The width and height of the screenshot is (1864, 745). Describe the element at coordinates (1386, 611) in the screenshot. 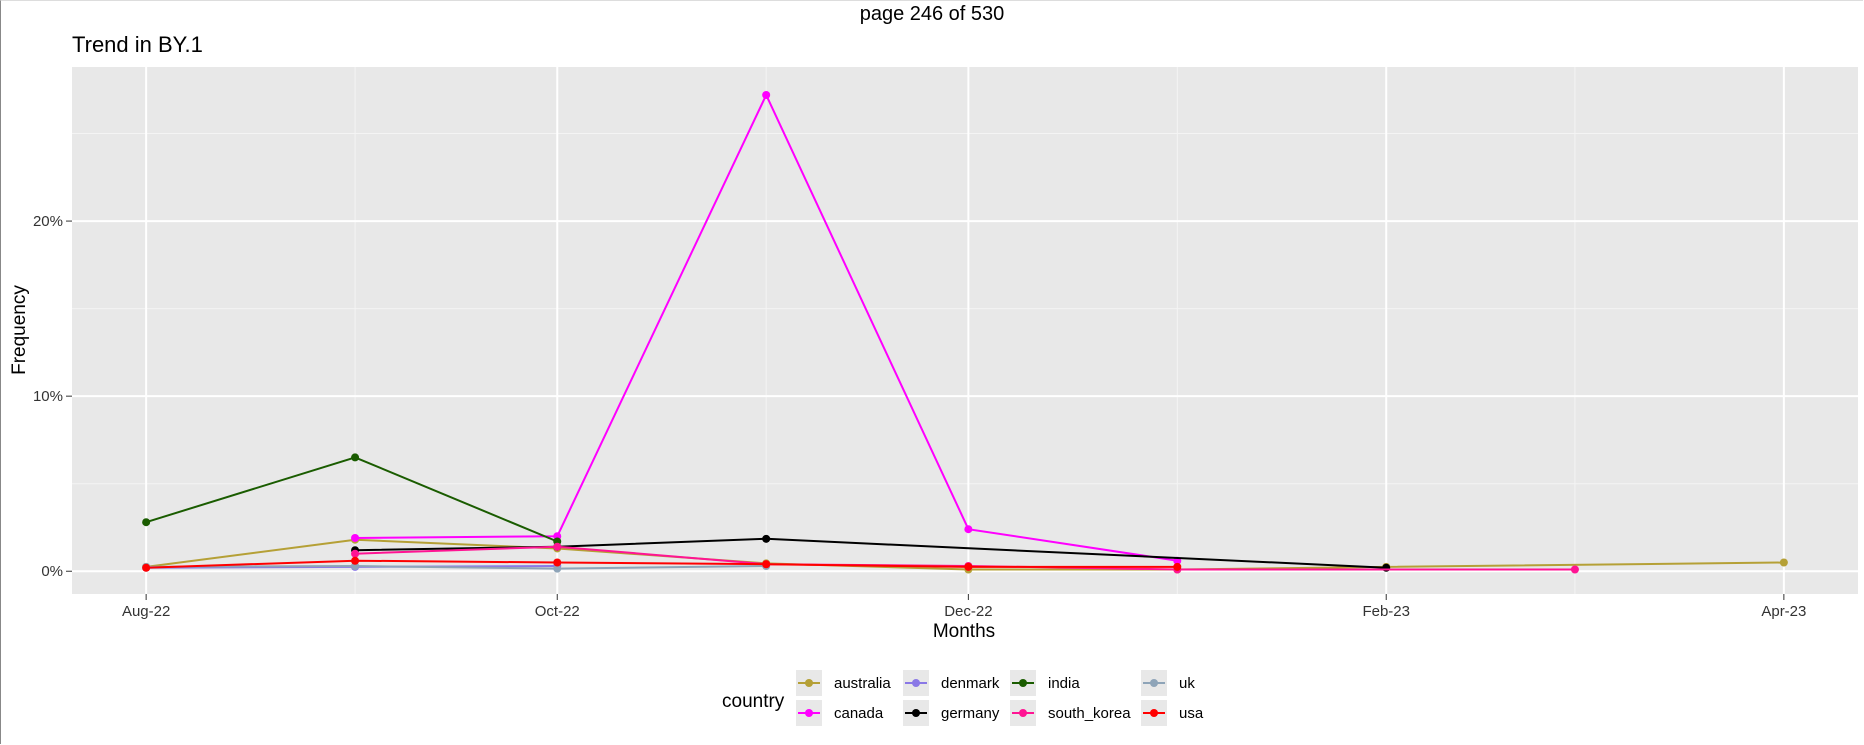

I see `x-tick-label: Feb-23` at that location.